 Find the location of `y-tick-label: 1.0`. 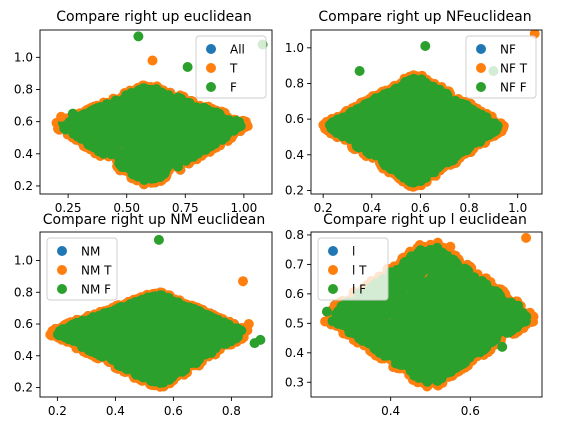

y-tick-label: 1.0 is located at coordinates (23, 57).